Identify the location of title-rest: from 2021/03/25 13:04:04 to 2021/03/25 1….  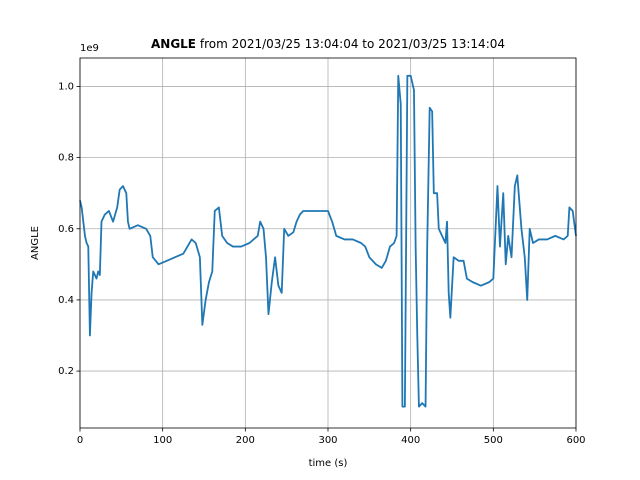
(352, 44).